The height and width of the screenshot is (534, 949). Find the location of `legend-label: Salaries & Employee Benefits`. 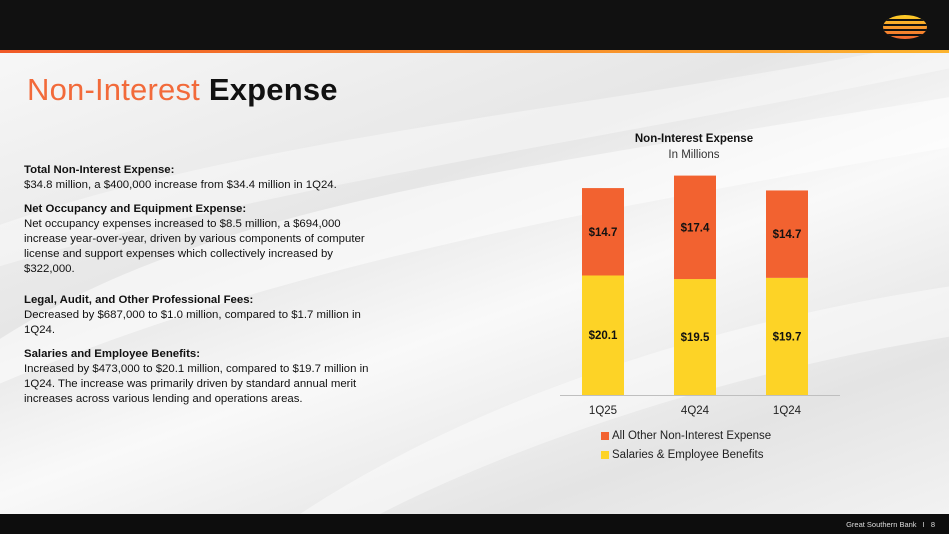

legend-label: Salaries & Employee Benefits is located at coordinates (688, 455).